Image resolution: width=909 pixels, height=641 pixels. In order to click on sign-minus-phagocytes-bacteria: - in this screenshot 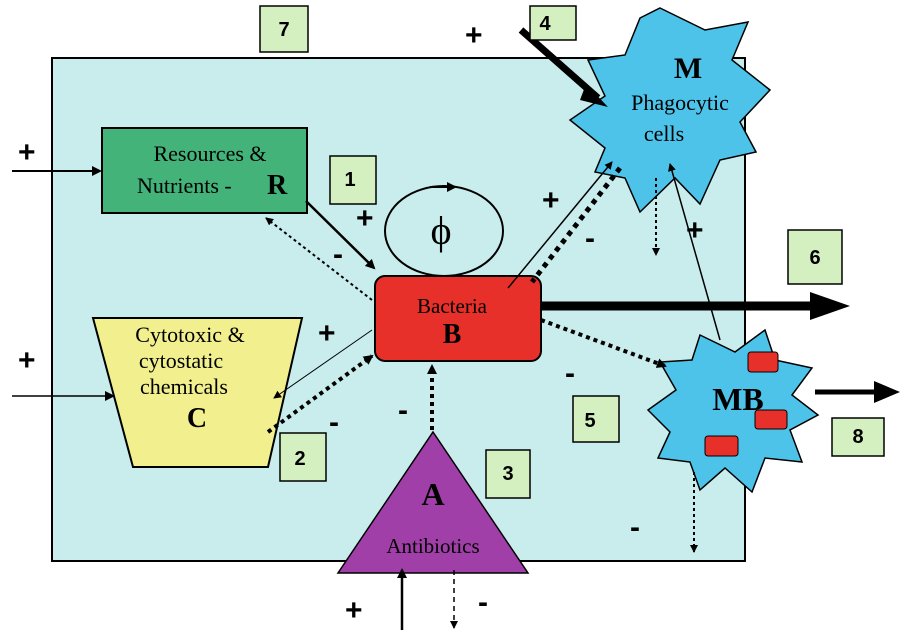, I will do `click(590, 238)`.